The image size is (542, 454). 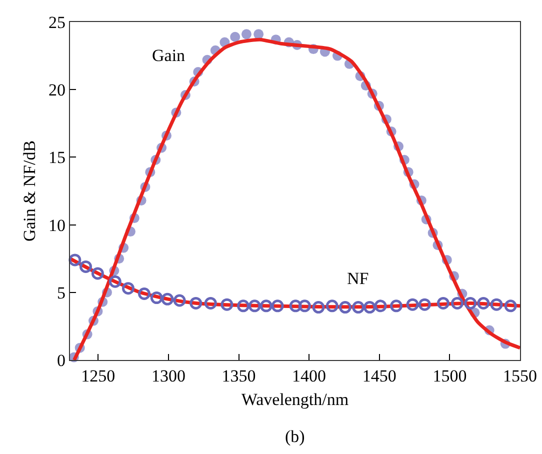 I want to click on y-tick-label: 5, so click(x=61, y=292).